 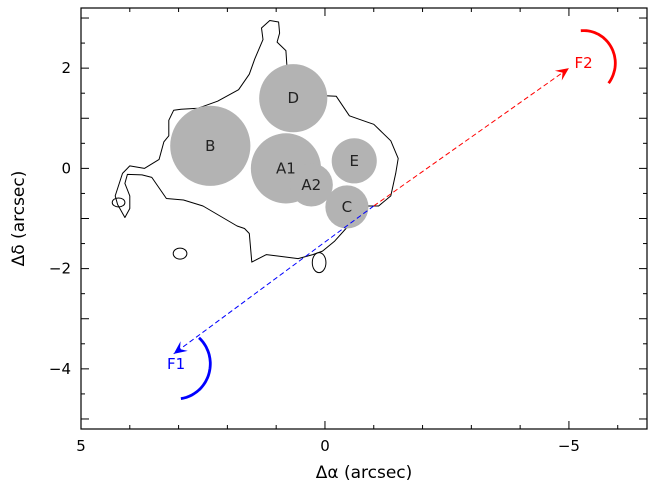 I want to click on component-a2-circle, so click(x=311, y=185).